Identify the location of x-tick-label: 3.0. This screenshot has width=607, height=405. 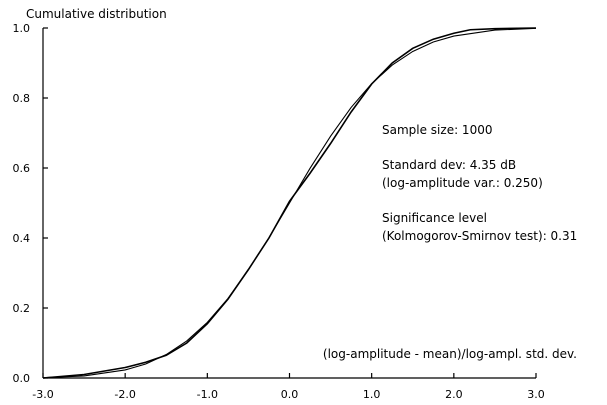
(536, 394).